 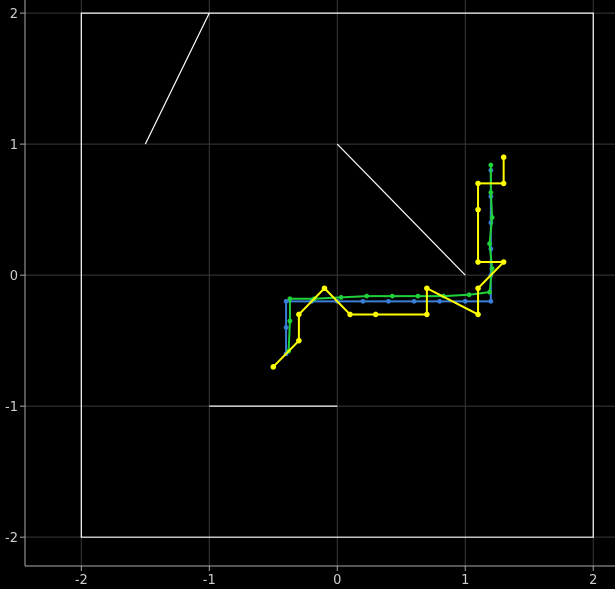 What do you see at coordinates (209, 580) in the screenshot?
I see `x-tick-label: -1` at bounding box center [209, 580].